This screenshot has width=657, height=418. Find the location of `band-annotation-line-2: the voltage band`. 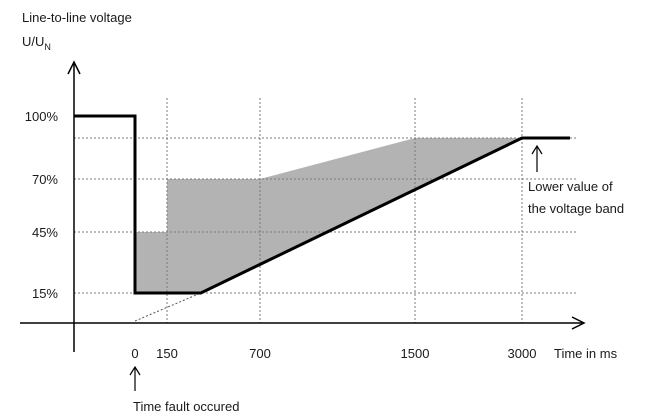

band-annotation-line-2: the voltage band is located at coordinates (576, 208).